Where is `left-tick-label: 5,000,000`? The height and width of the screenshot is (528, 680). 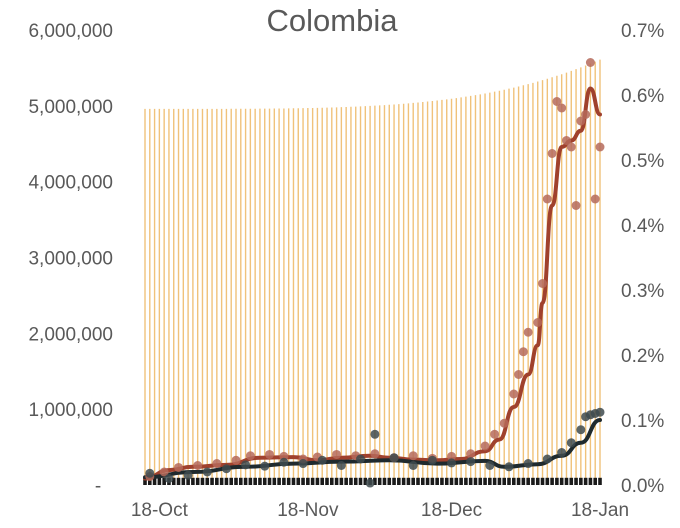
left-tick-label: 5,000,000 is located at coordinates (70, 107).